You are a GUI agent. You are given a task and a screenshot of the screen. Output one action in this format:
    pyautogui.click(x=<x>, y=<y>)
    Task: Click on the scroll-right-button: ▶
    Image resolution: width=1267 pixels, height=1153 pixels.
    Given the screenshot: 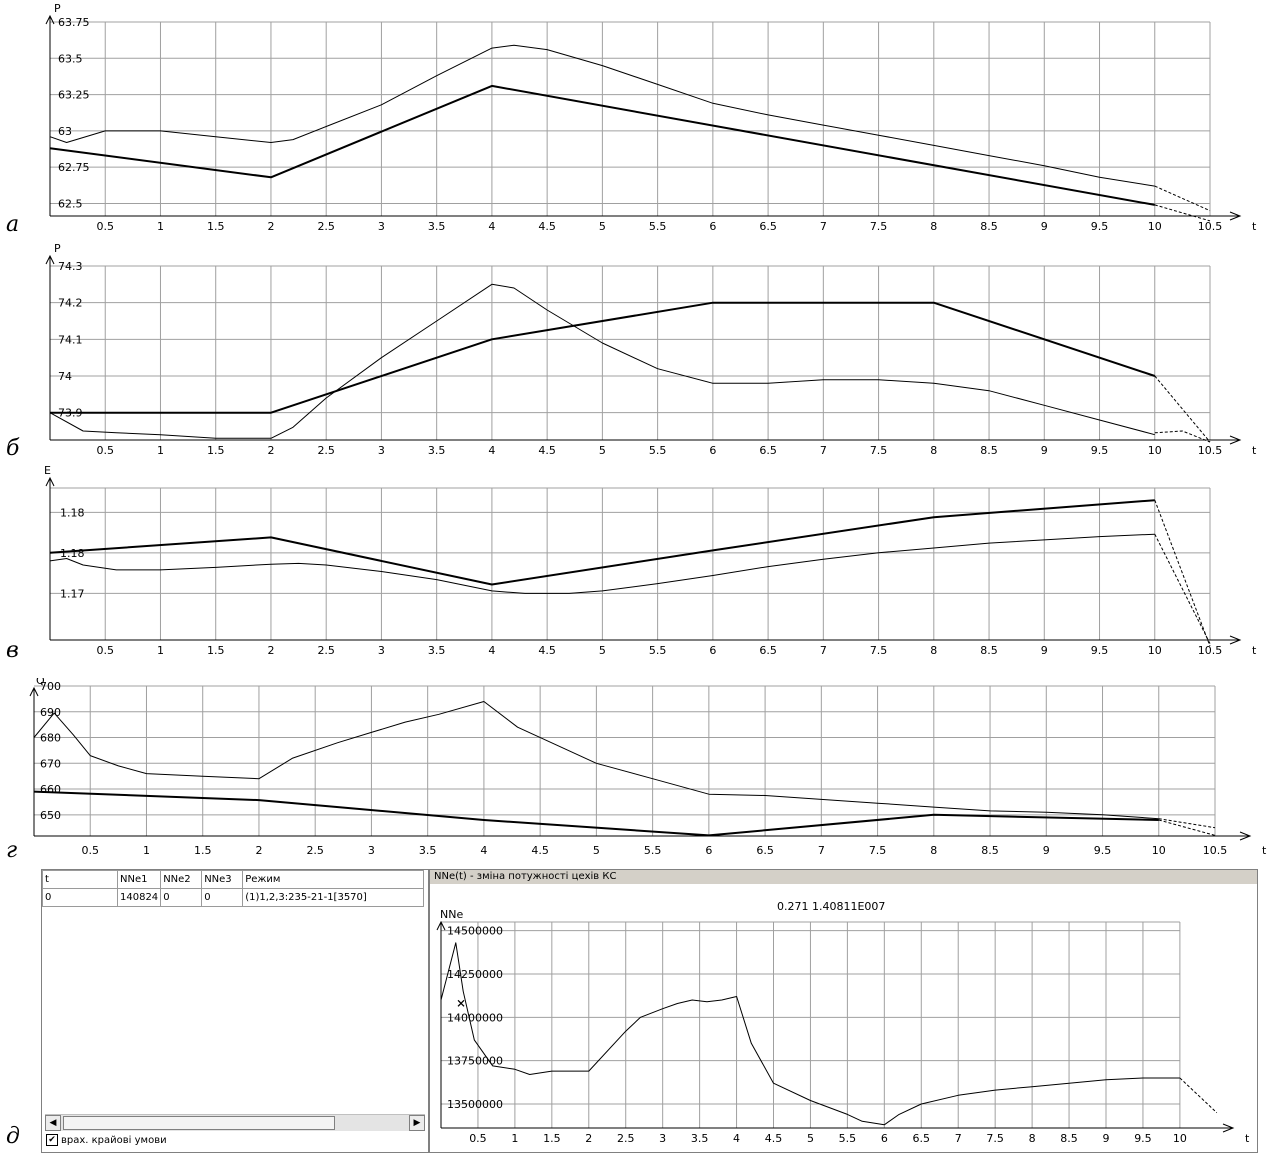 What is the action you would take?
    pyautogui.click(x=417, y=1123)
    